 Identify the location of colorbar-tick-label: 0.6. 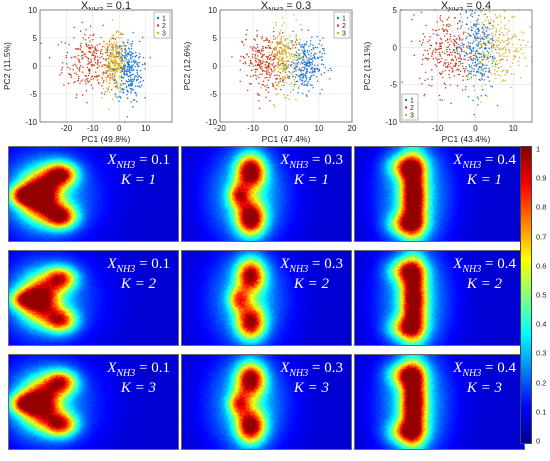
(541, 266).